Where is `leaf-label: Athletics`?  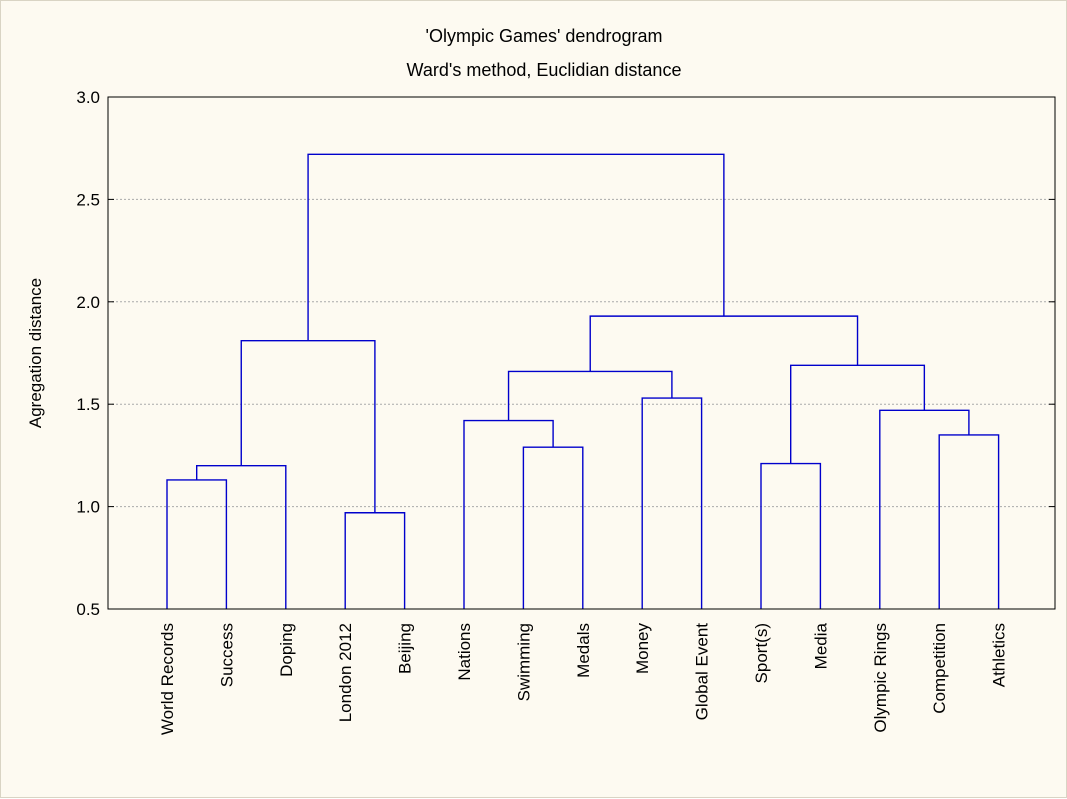 leaf-label: Athletics is located at coordinates (999, 655).